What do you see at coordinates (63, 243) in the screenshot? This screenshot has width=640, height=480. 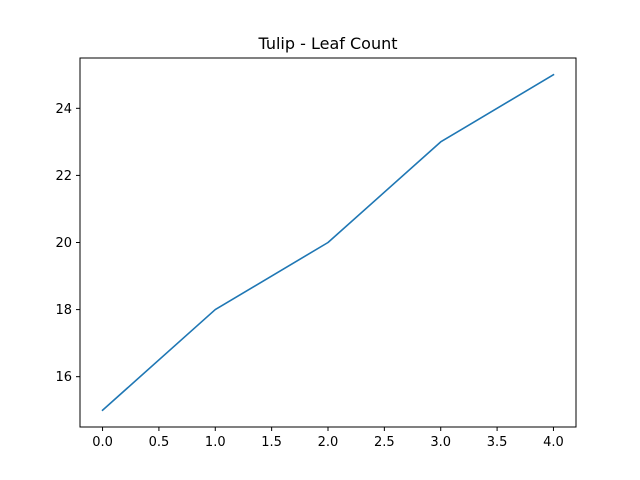 I see `y-tick-label: 20` at bounding box center [63, 243].